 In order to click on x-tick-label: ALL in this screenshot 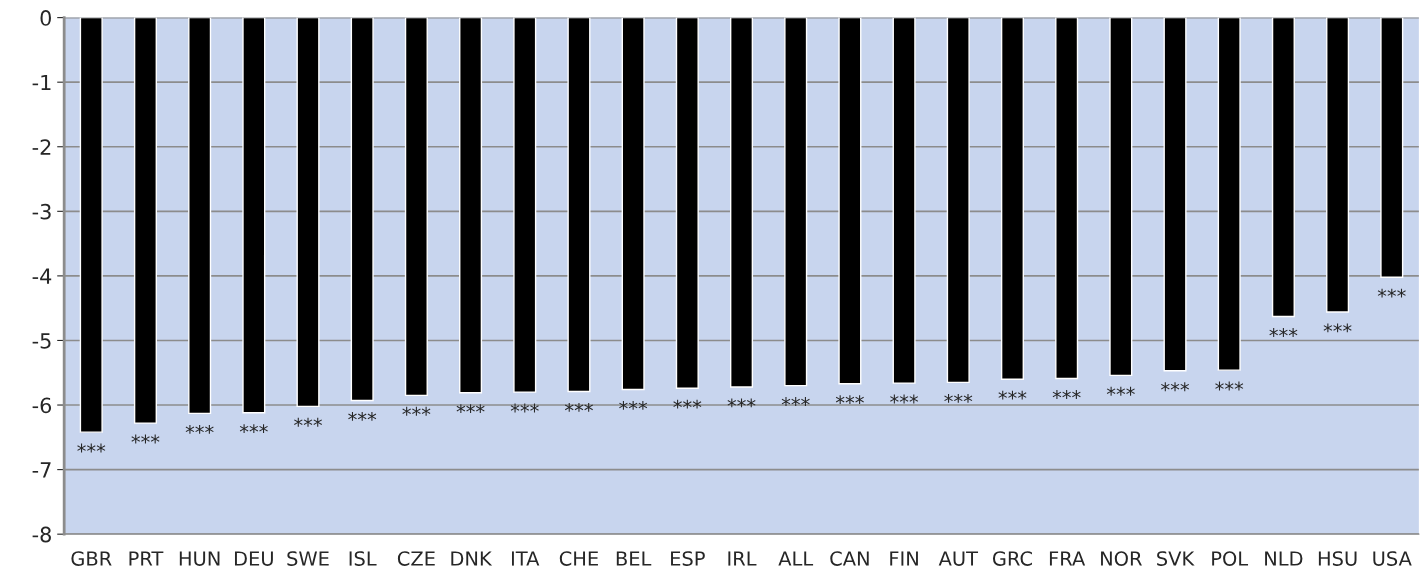, I will do `click(796, 558)`.